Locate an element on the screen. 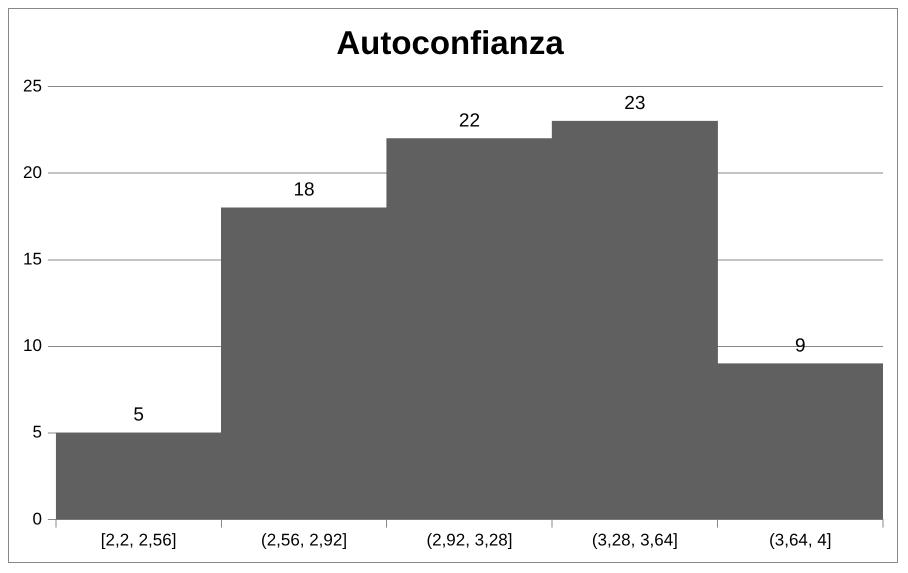 Image resolution: width=908 pixels, height=573 pixels. x-tick-label: (2,92, 3,28] is located at coordinates (469, 540).